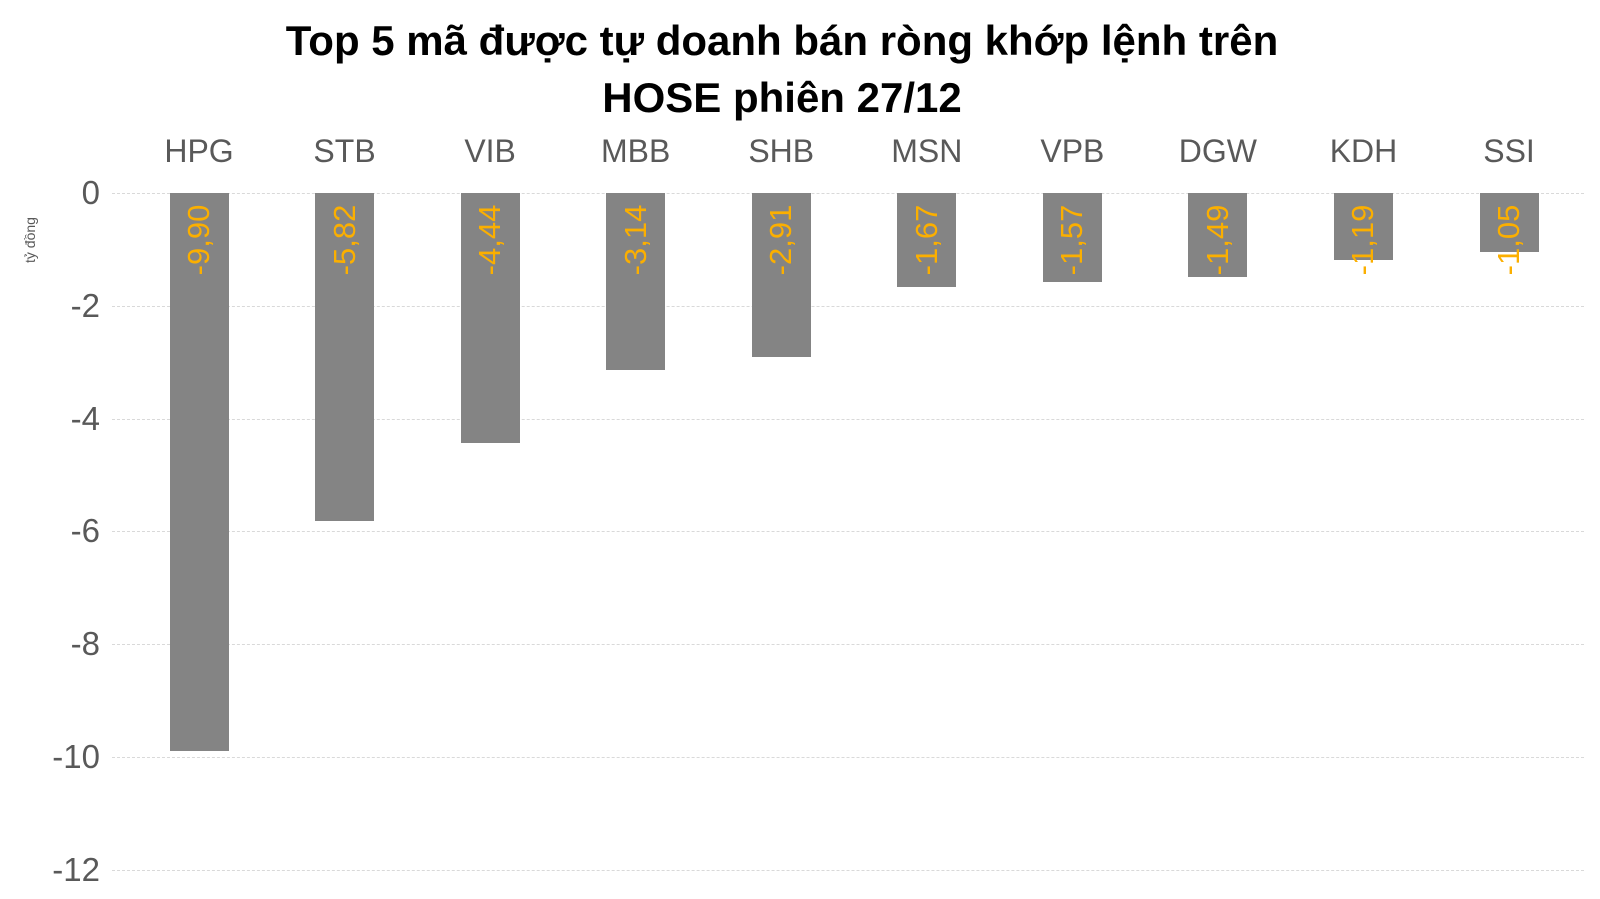 The height and width of the screenshot is (899, 1600). Describe the element at coordinates (848, 419) in the screenshot. I see `gridline-y--4` at that location.